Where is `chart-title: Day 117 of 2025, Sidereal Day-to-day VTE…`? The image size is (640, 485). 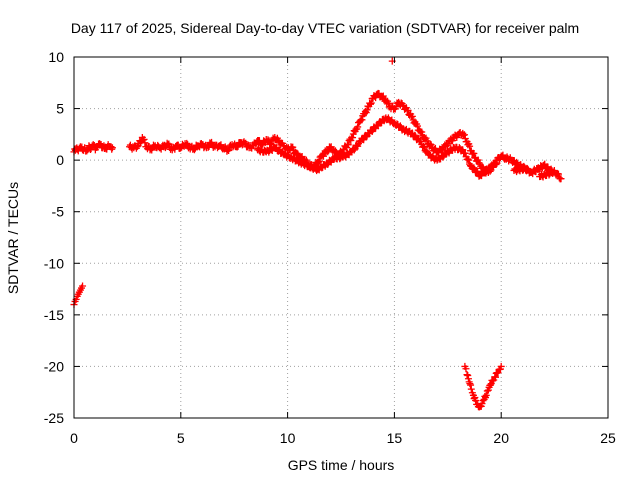 chart-title: Day 117 of 2025, Sidereal Day-to-day VTE… is located at coordinates (325, 28).